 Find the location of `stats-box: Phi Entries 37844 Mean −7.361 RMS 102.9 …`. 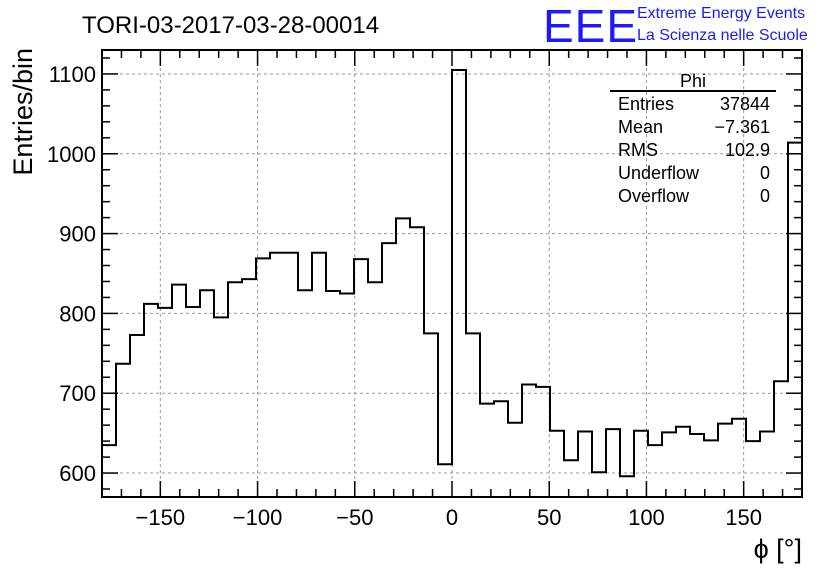

stats-box: Phi Entries 37844 Mean −7.361 RMS 102.9 … is located at coordinates (693, 138).